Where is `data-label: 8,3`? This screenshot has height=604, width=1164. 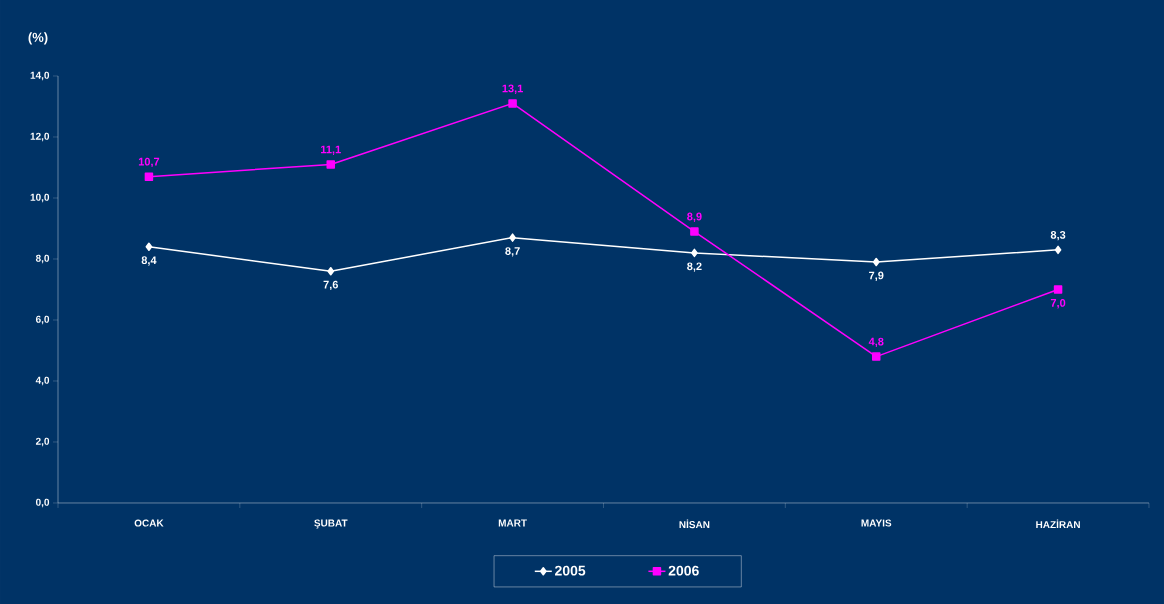 data-label: 8,3 is located at coordinates (1058, 235).